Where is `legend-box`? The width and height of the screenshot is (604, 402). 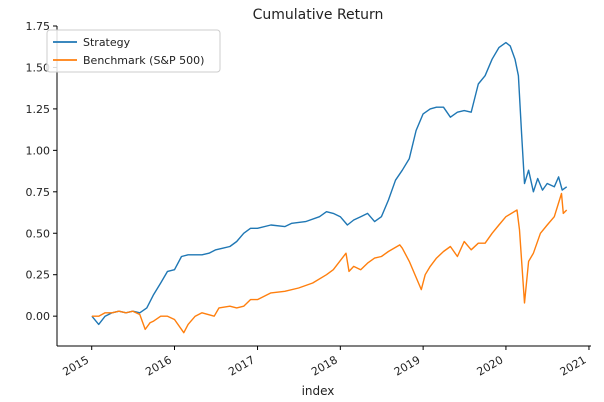 legend-box is located at coordinates (133, 51).